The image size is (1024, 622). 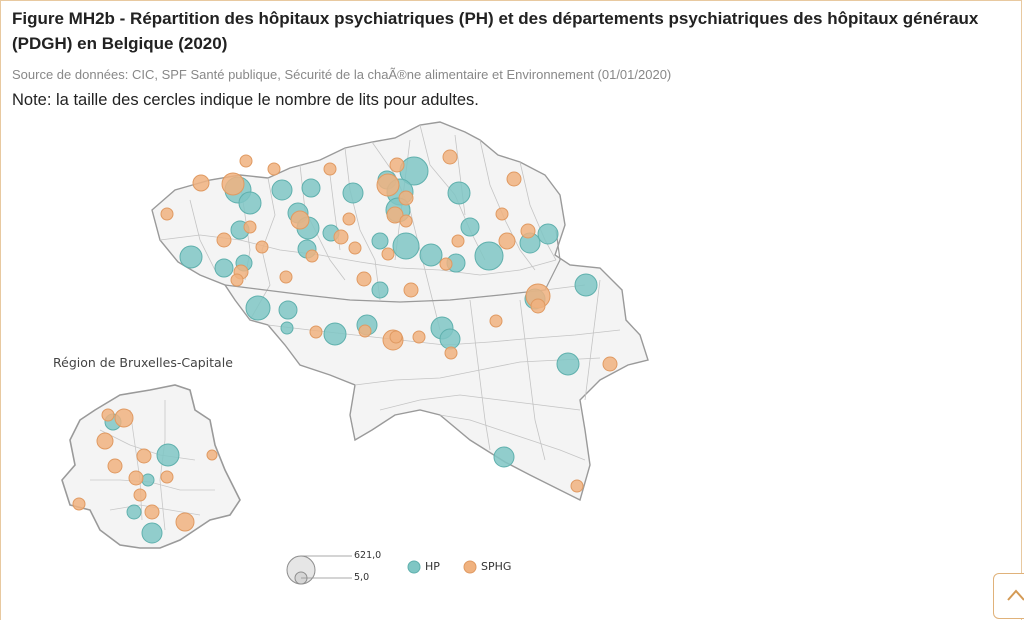 I want to click on size-legend, so click(x=319, y=570).